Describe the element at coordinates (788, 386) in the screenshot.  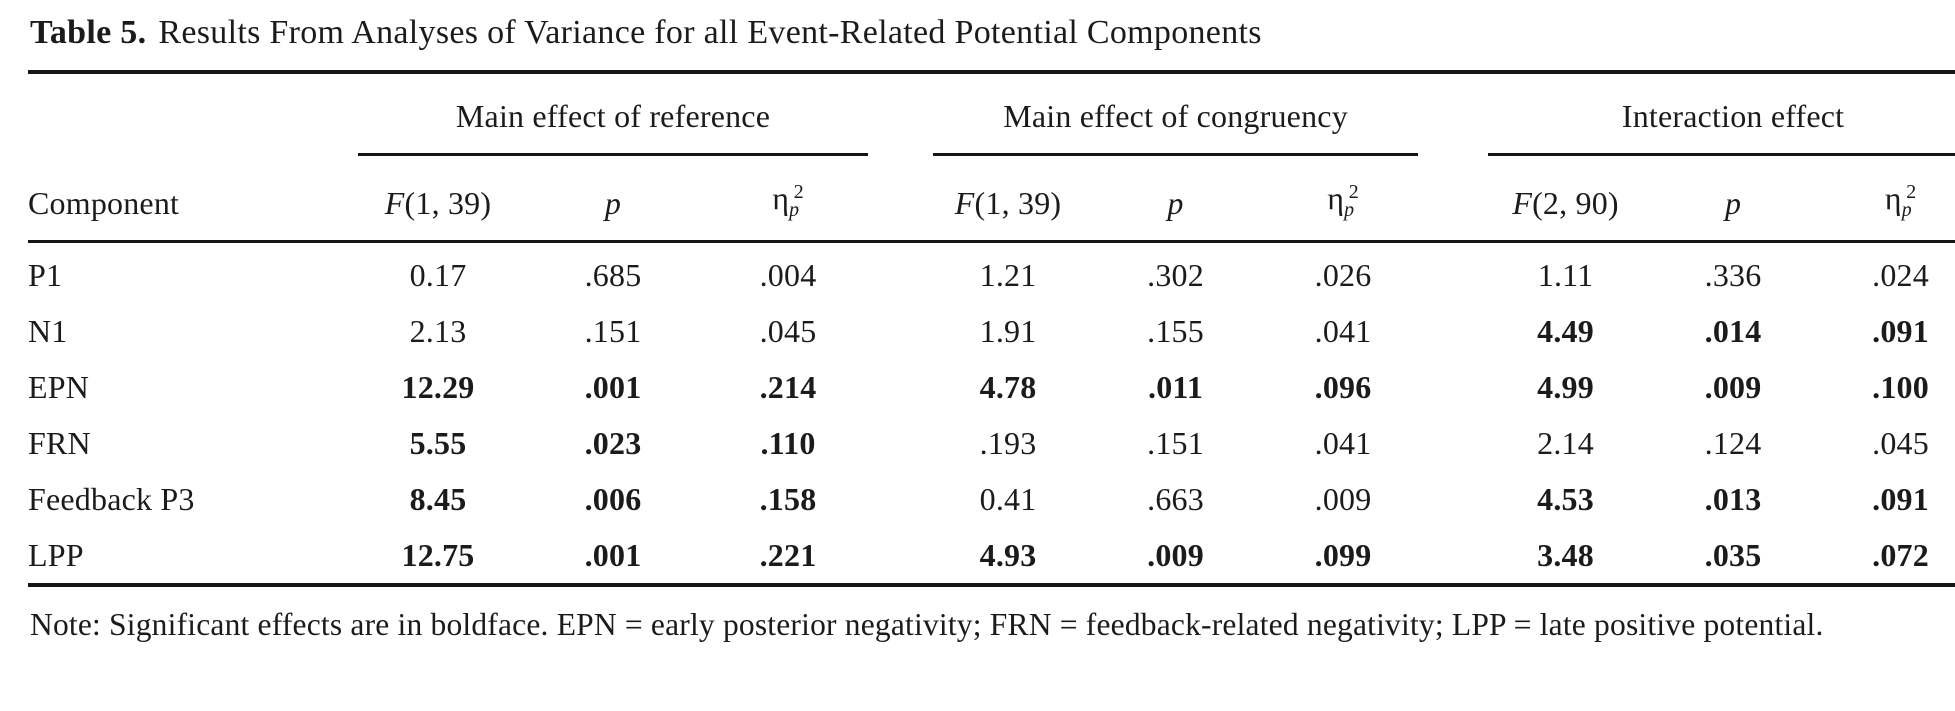
I see `value-cell: .214` at that location.